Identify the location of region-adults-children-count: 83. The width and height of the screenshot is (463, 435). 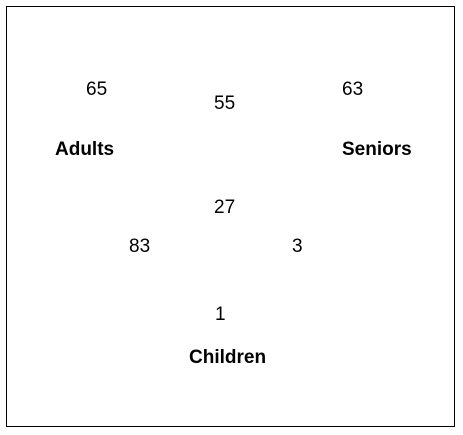
(140, 246).